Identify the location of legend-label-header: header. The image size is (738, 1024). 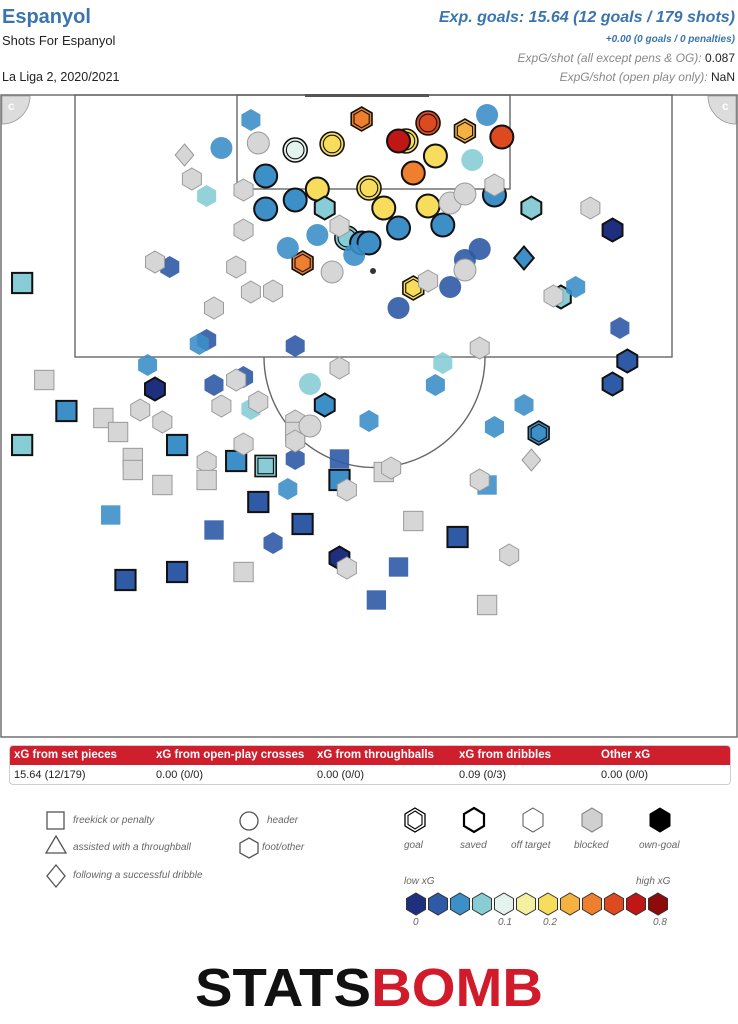
(283, 820).